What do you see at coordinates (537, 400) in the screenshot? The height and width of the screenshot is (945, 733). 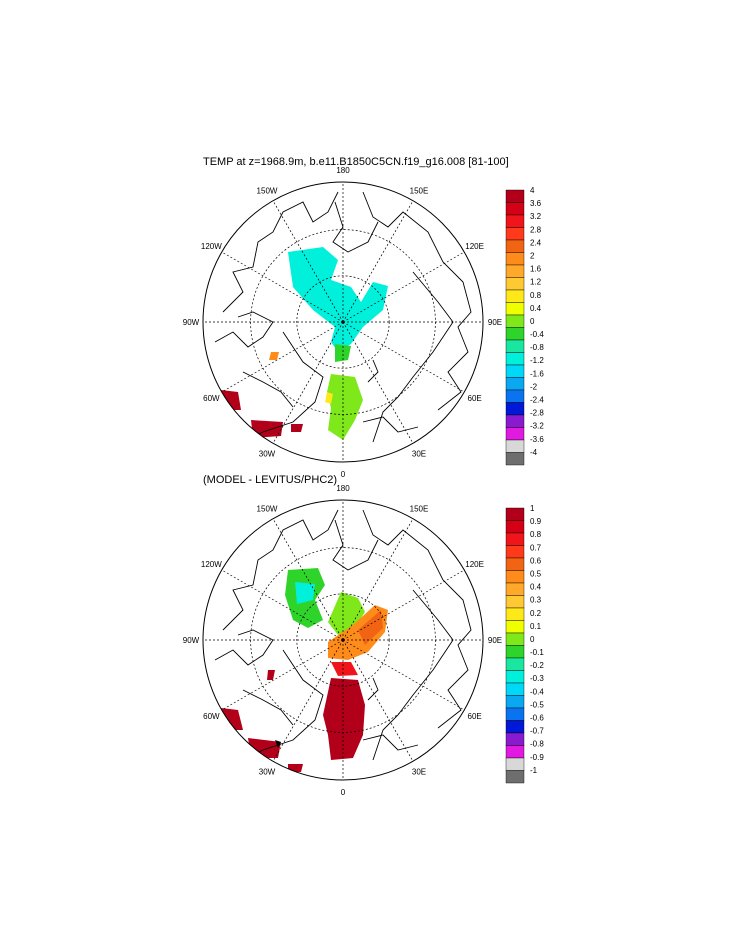 I see `colorbar-label: -2.4` at bounding box center [537, 400].